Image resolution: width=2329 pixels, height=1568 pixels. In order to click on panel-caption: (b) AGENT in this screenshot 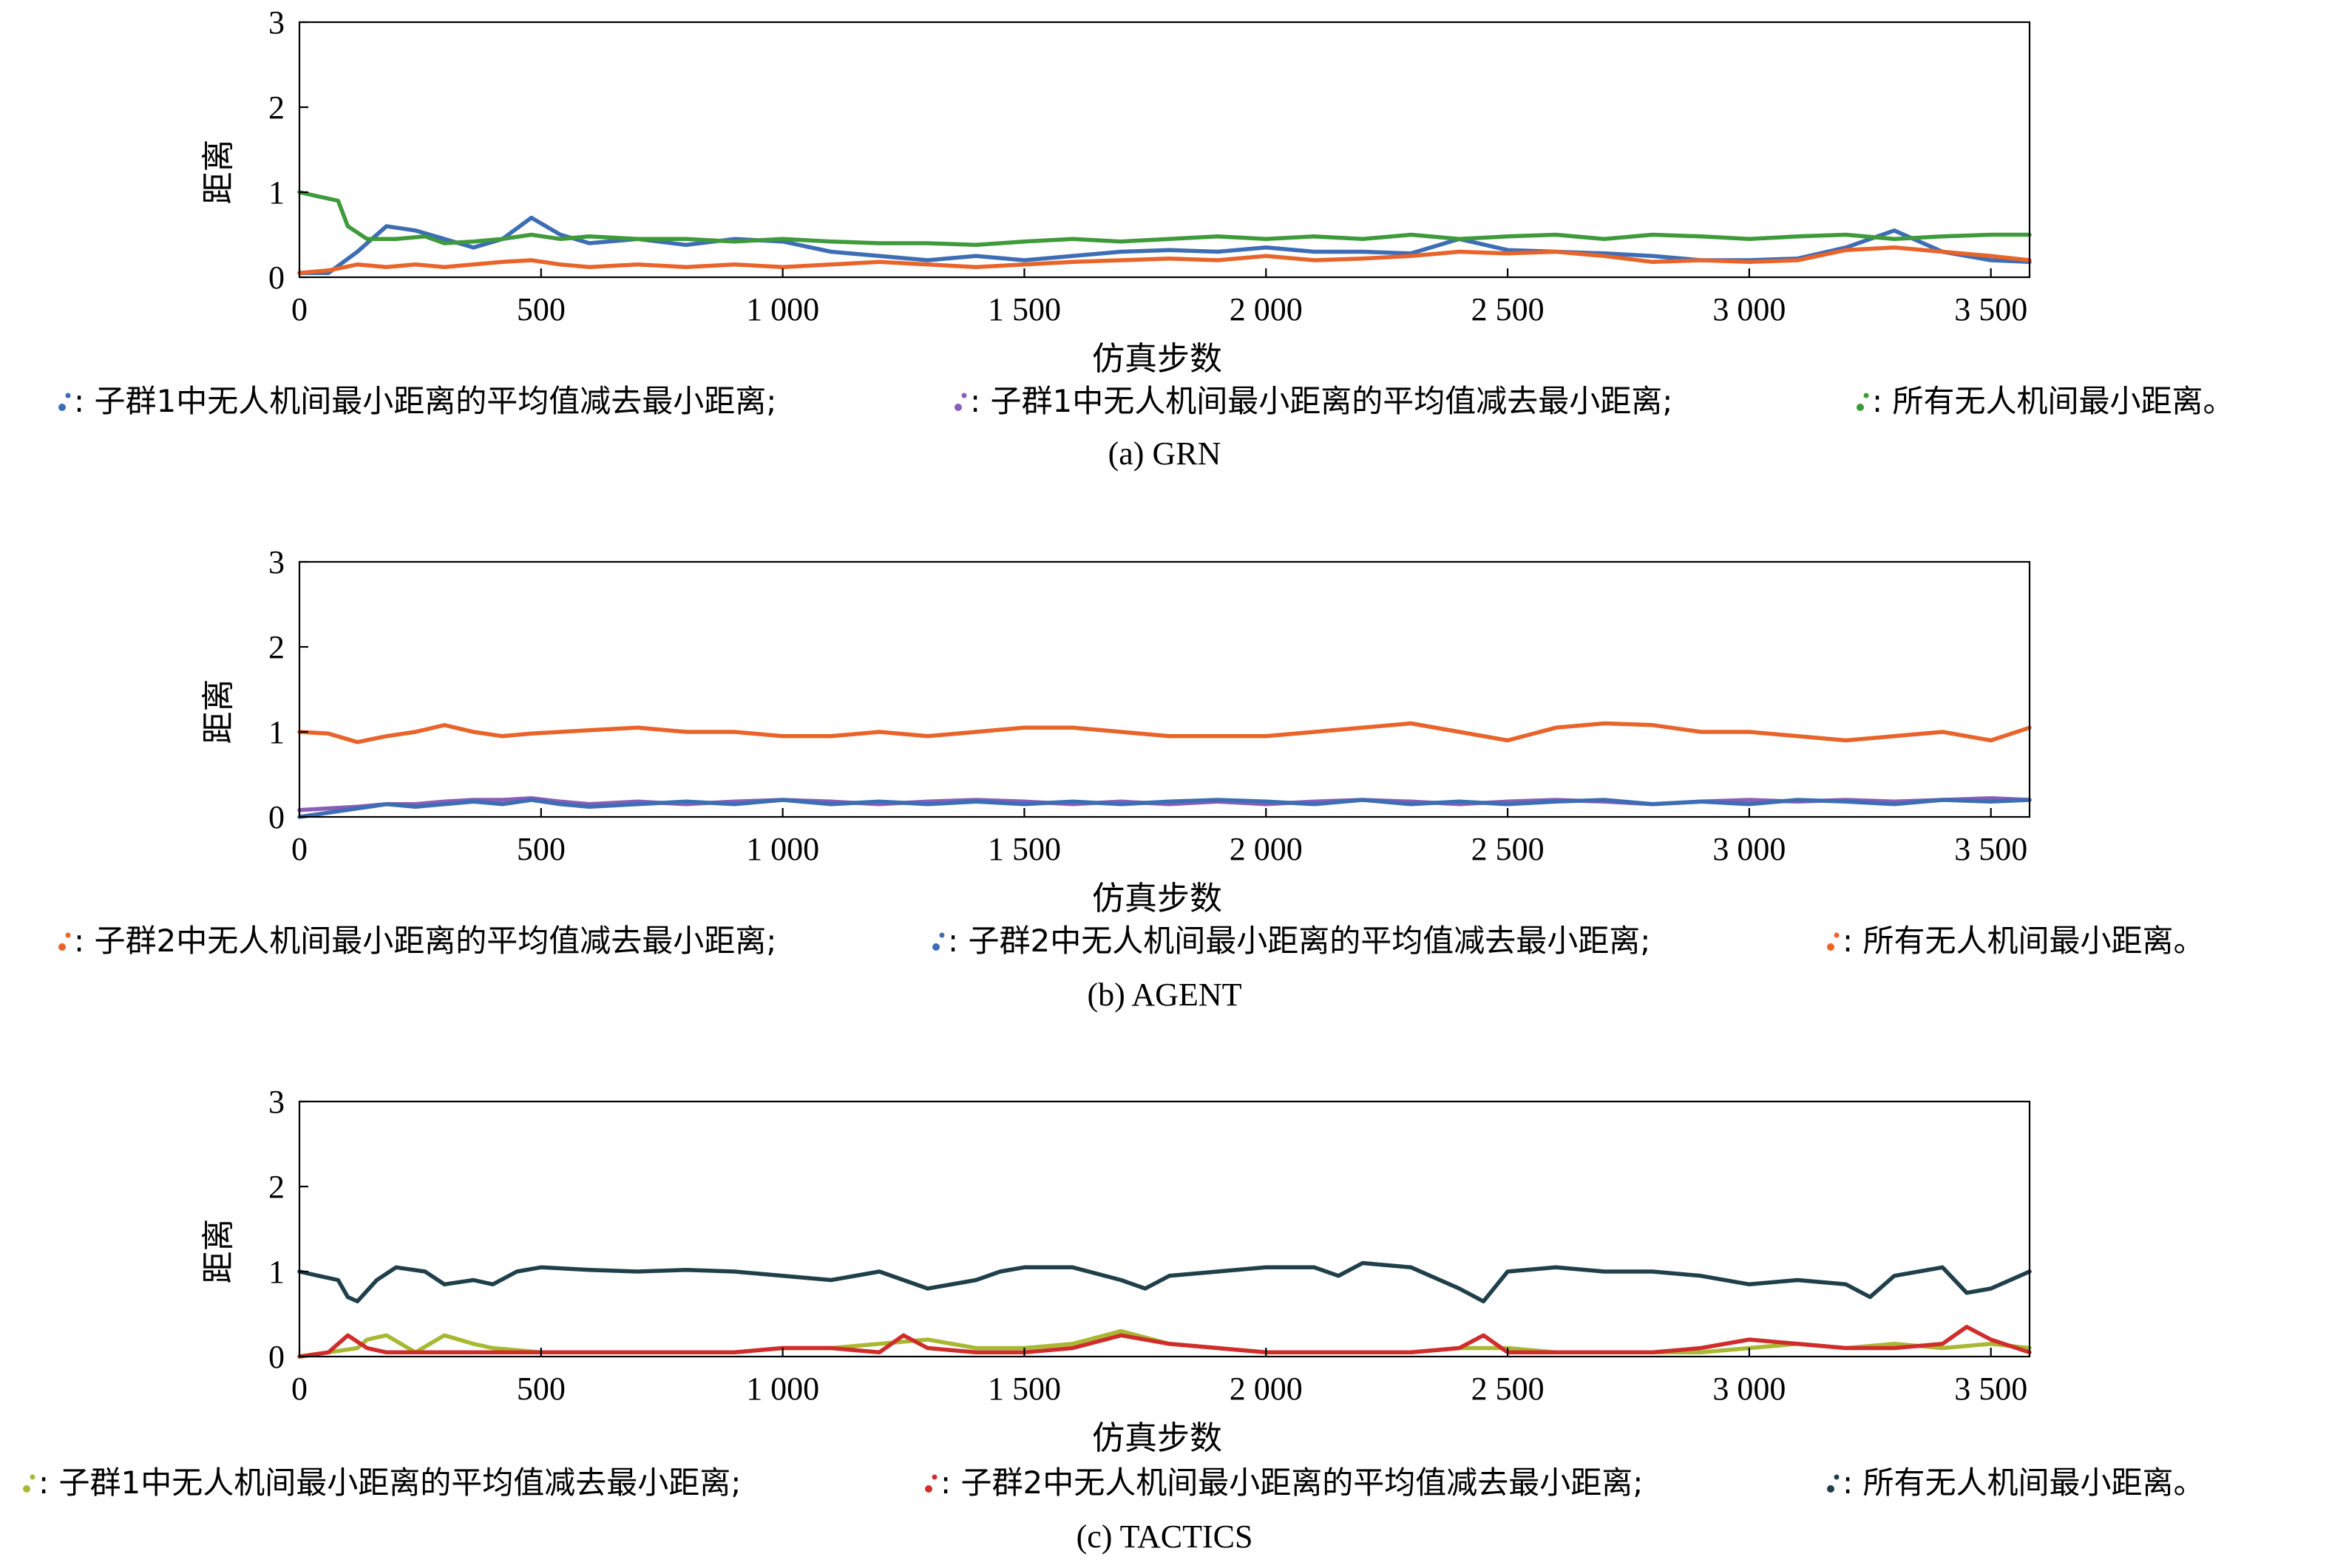, I will do `click(1165, 995)`.